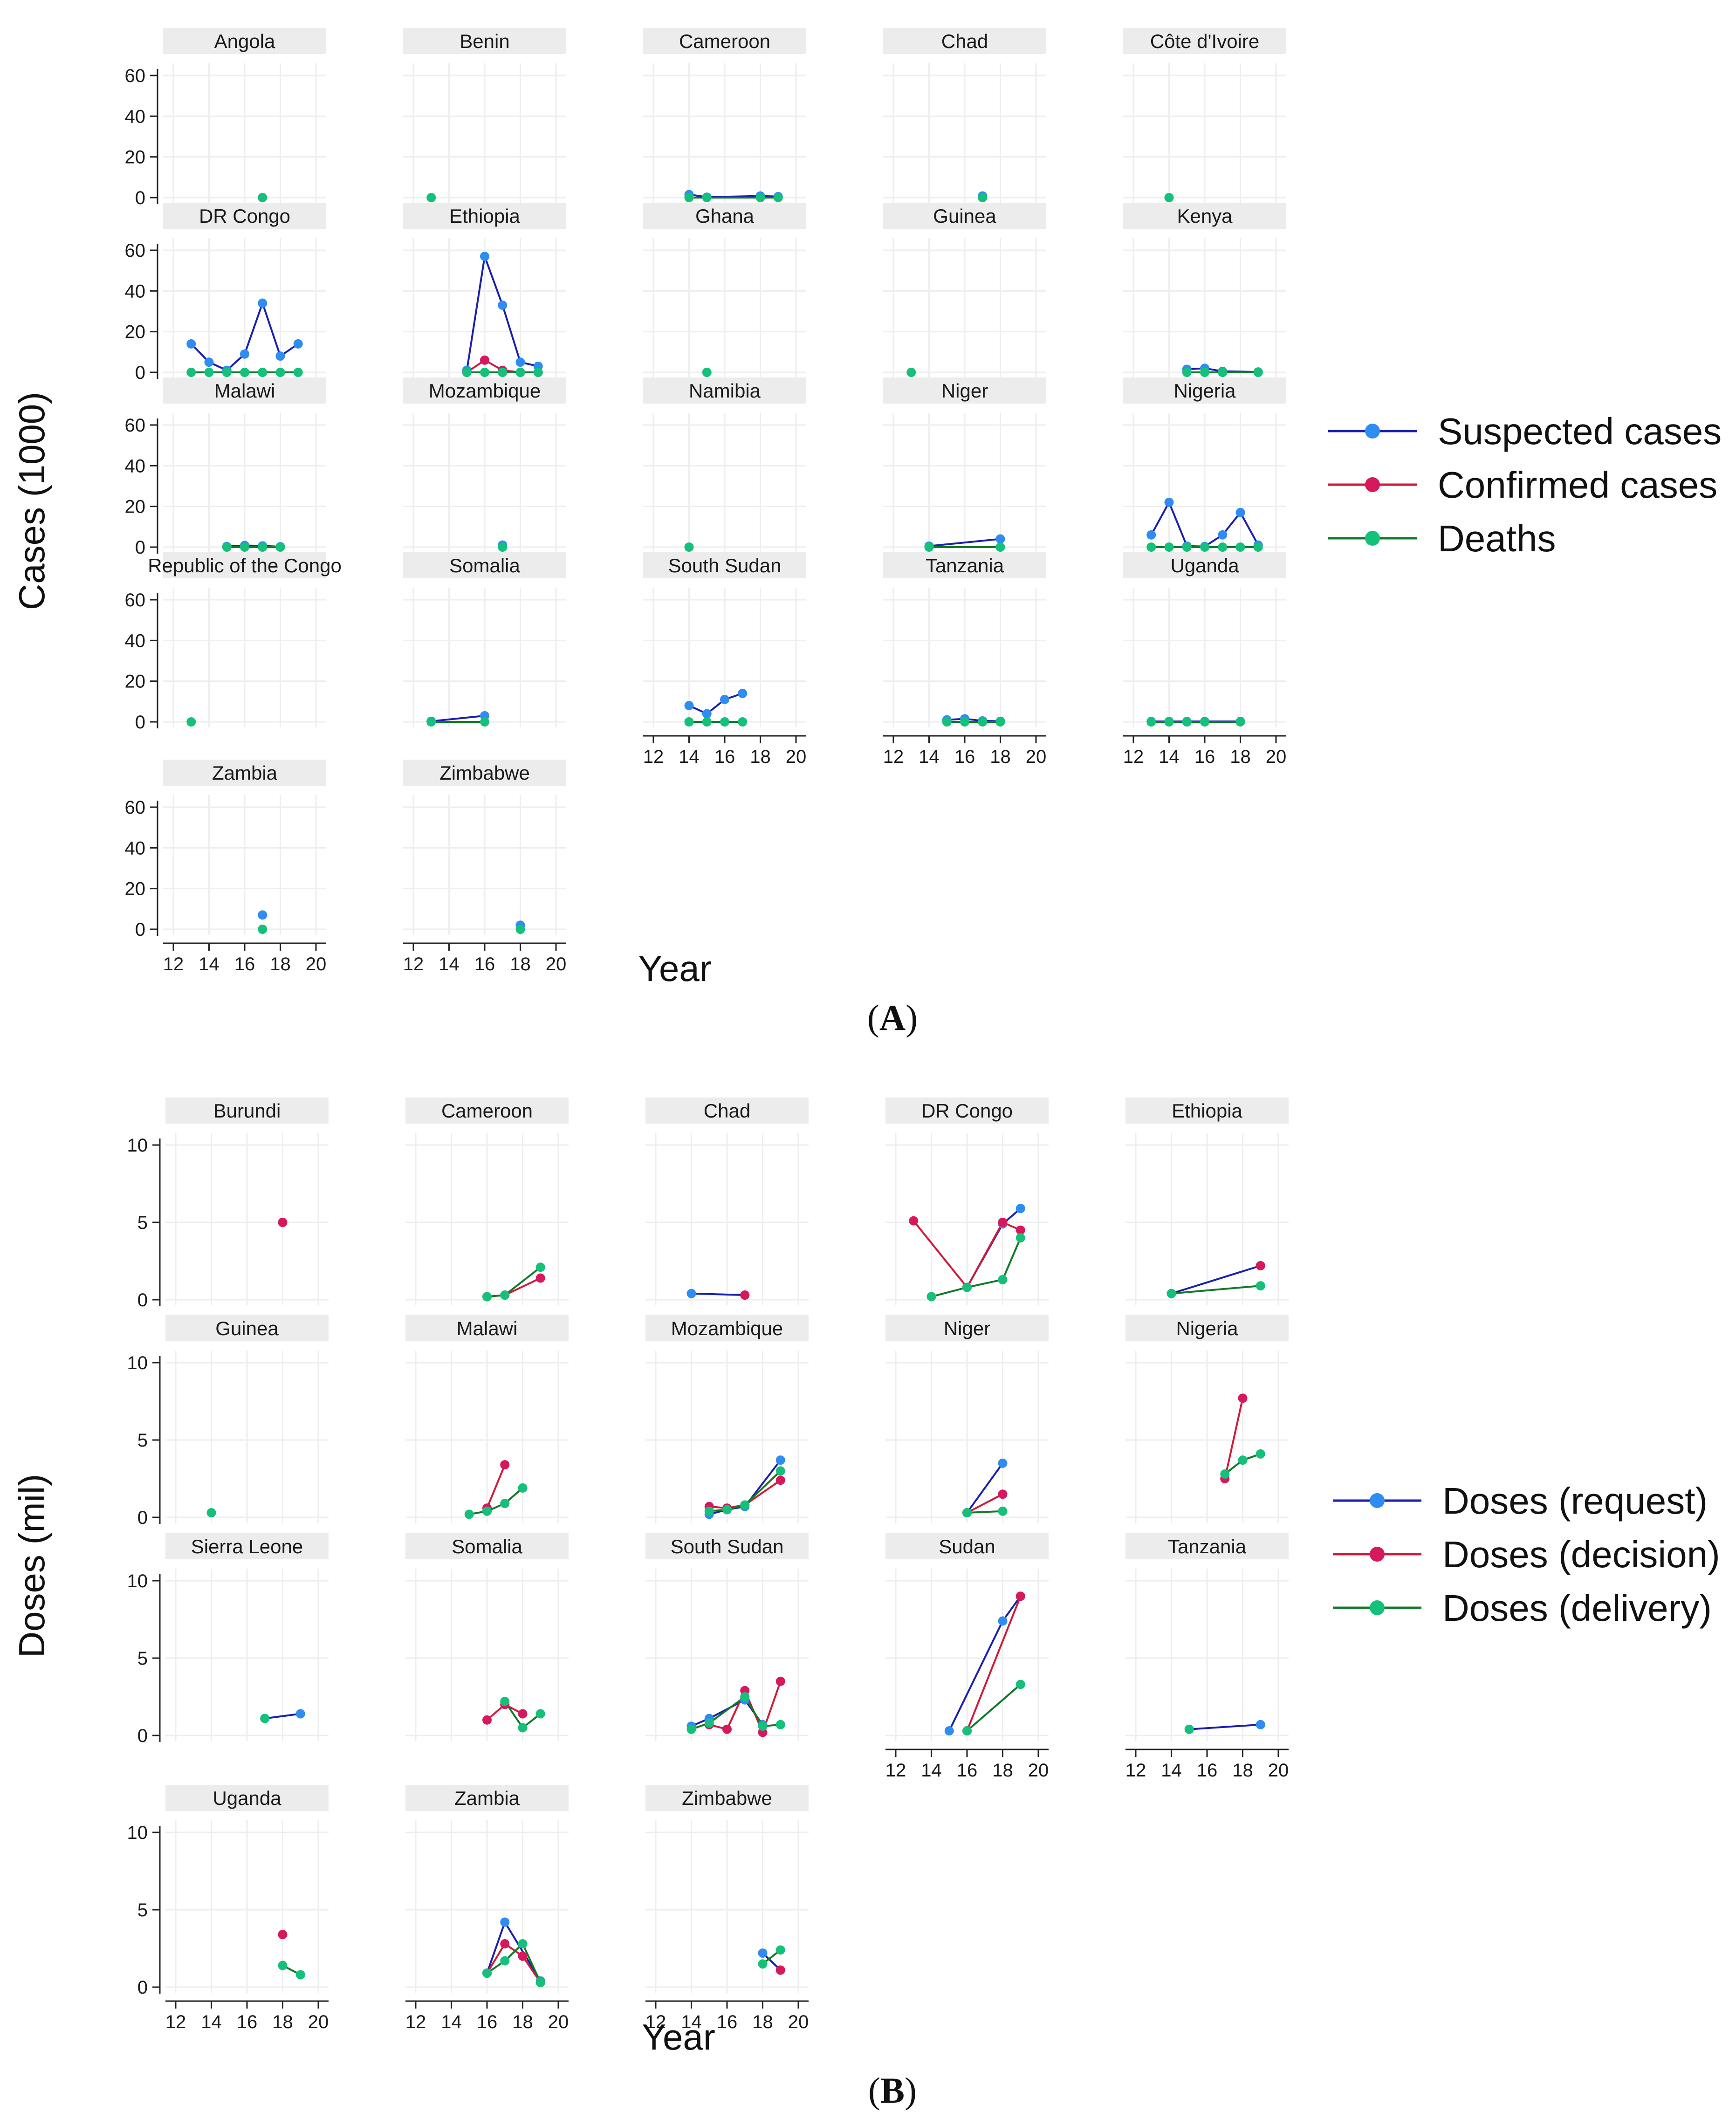 This screenshot has width=1736, height=2119. Describe the element at coordinates (727, 1637) in the screenshot. I see `facet-south-sudan: South Sudan` at that location.